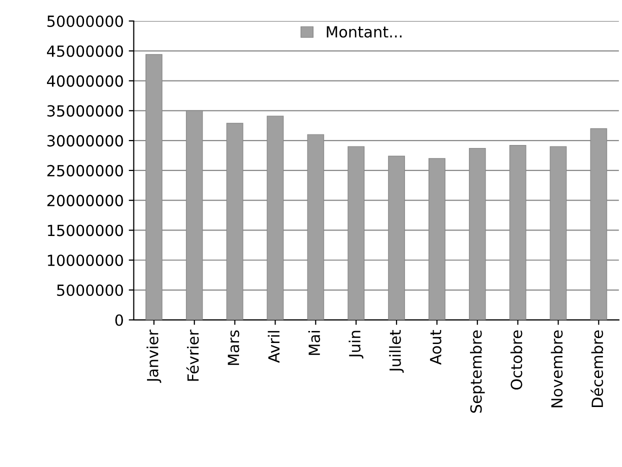 The height and width of the screenshot is (467, 622). What do you see at coordinates (85, 230) in the screenshot?
I see `y-tick-label: 15000000` at bounding box center [85, 230].